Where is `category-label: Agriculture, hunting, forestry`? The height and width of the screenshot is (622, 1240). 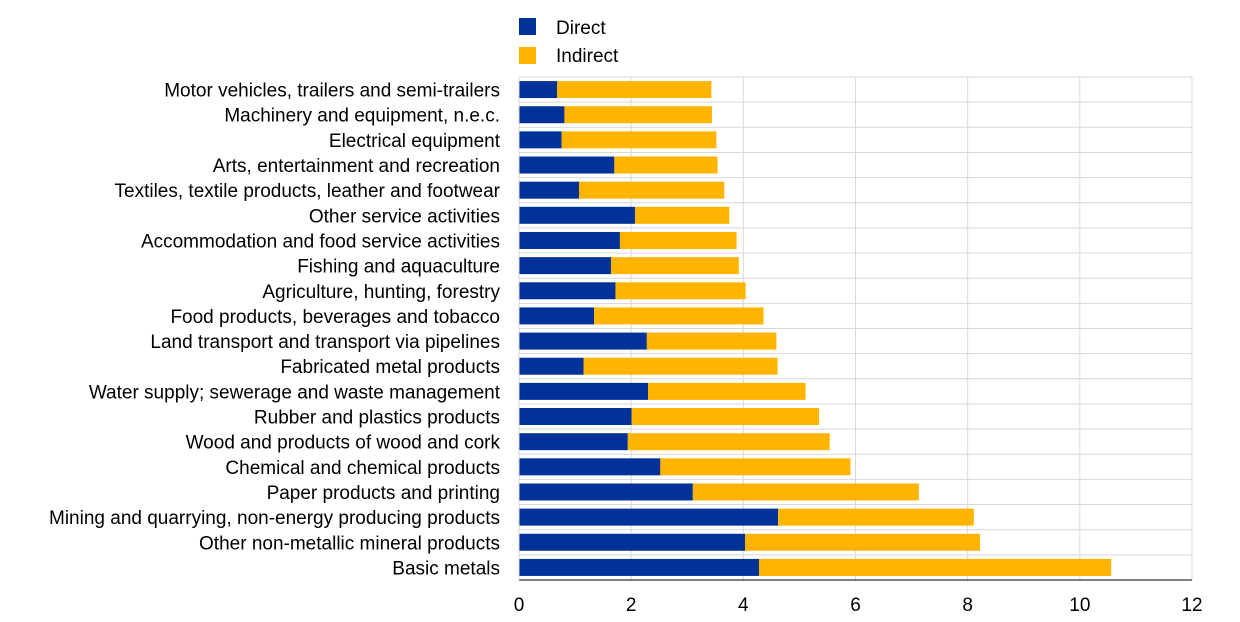
category-label: Agriculture, hunting, forestry is located at coordinates (381, 292).